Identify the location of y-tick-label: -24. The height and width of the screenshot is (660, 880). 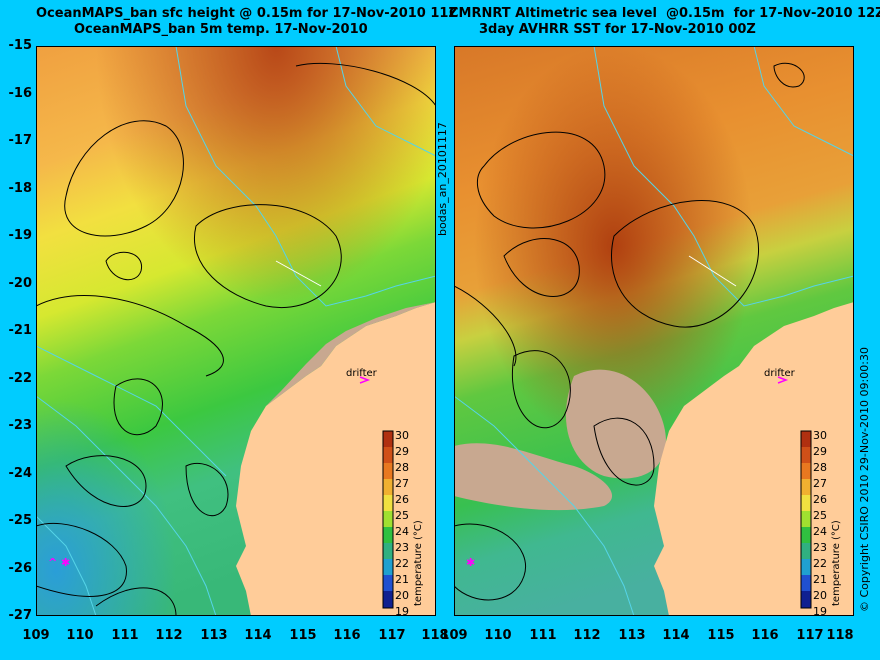
(20, 473).